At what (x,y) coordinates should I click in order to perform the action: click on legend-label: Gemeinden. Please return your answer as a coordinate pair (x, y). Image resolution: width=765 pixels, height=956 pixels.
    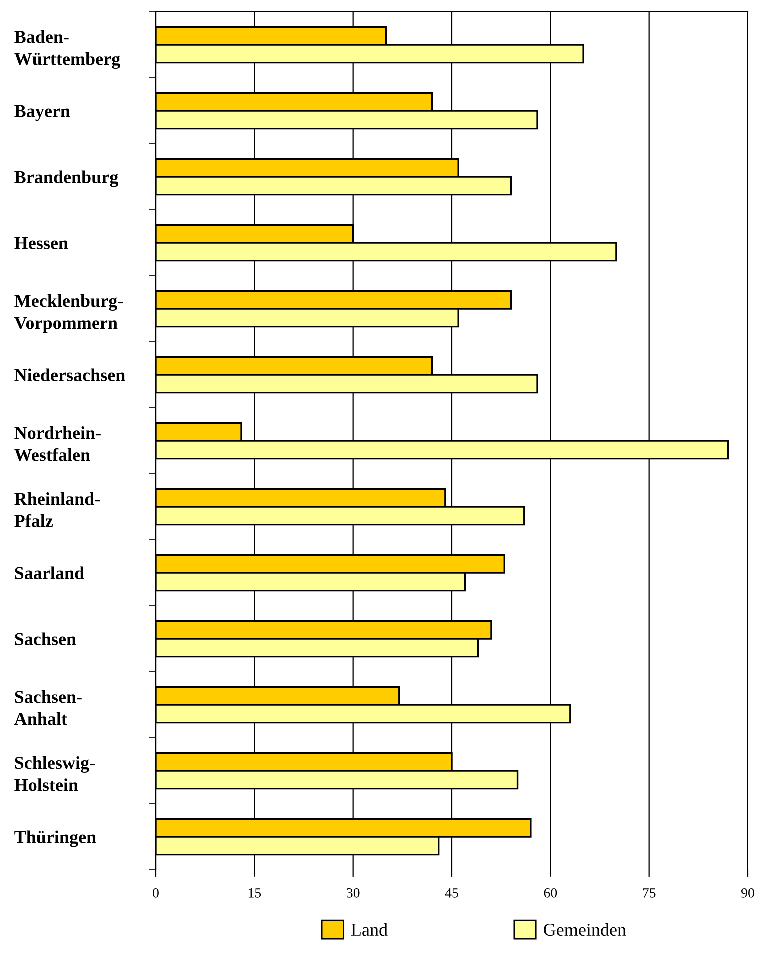
    Looking at the image, I should click on (585, 929).